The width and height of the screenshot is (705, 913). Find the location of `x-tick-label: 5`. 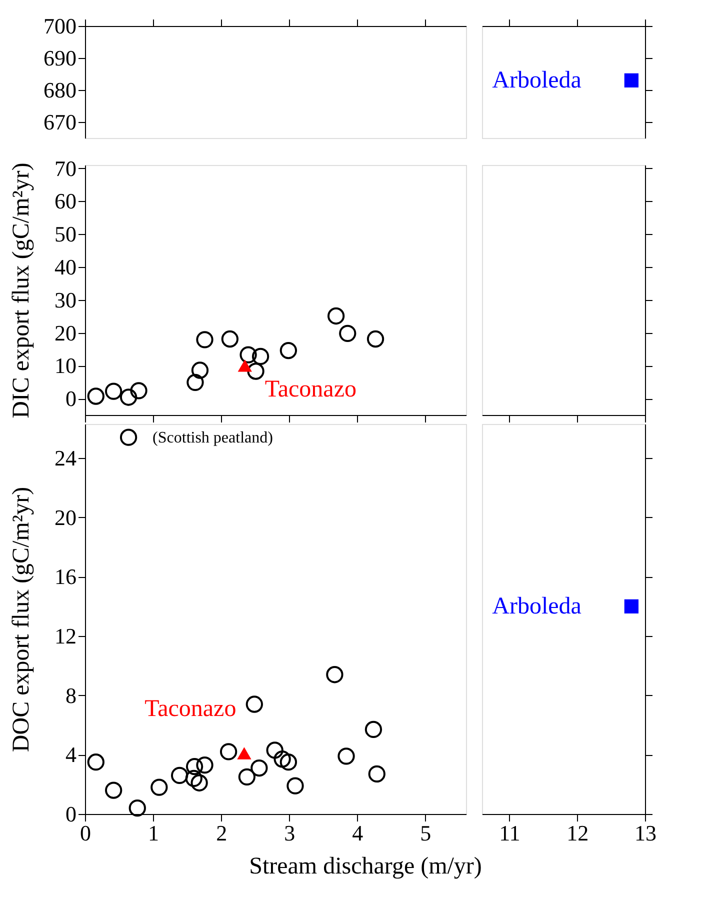

x-tick-label: 5 is located at coordinates (426, 833).